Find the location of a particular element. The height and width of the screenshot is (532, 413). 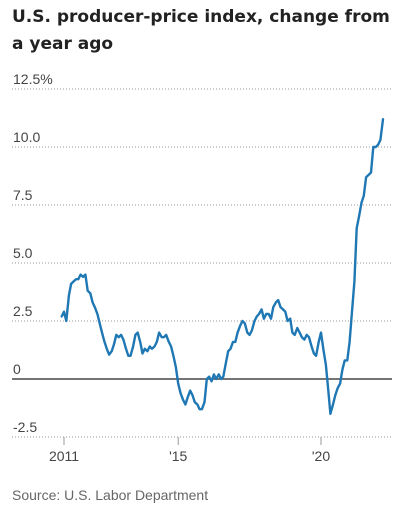

y-tick-label: 12.5% is located at coordinates (33, 79).